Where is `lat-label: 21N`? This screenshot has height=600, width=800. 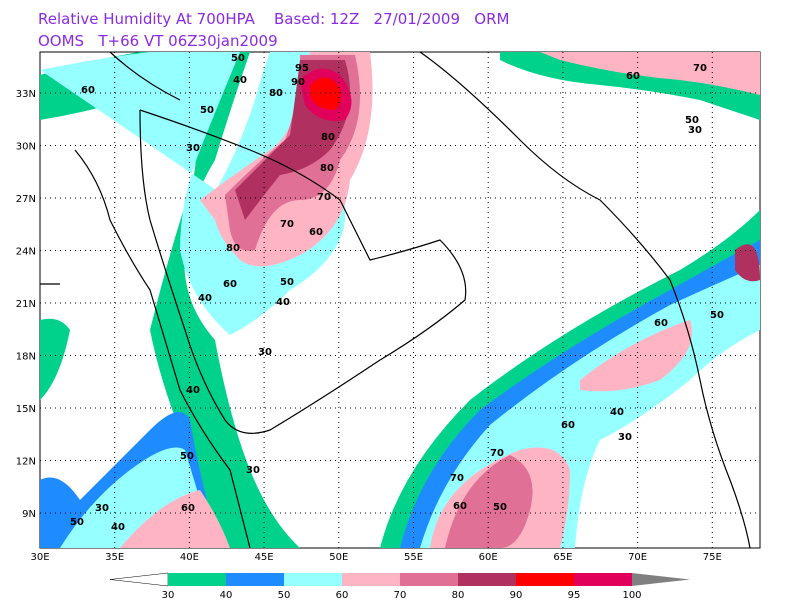 lat-label: 21N is located at coordinates (26, 304).